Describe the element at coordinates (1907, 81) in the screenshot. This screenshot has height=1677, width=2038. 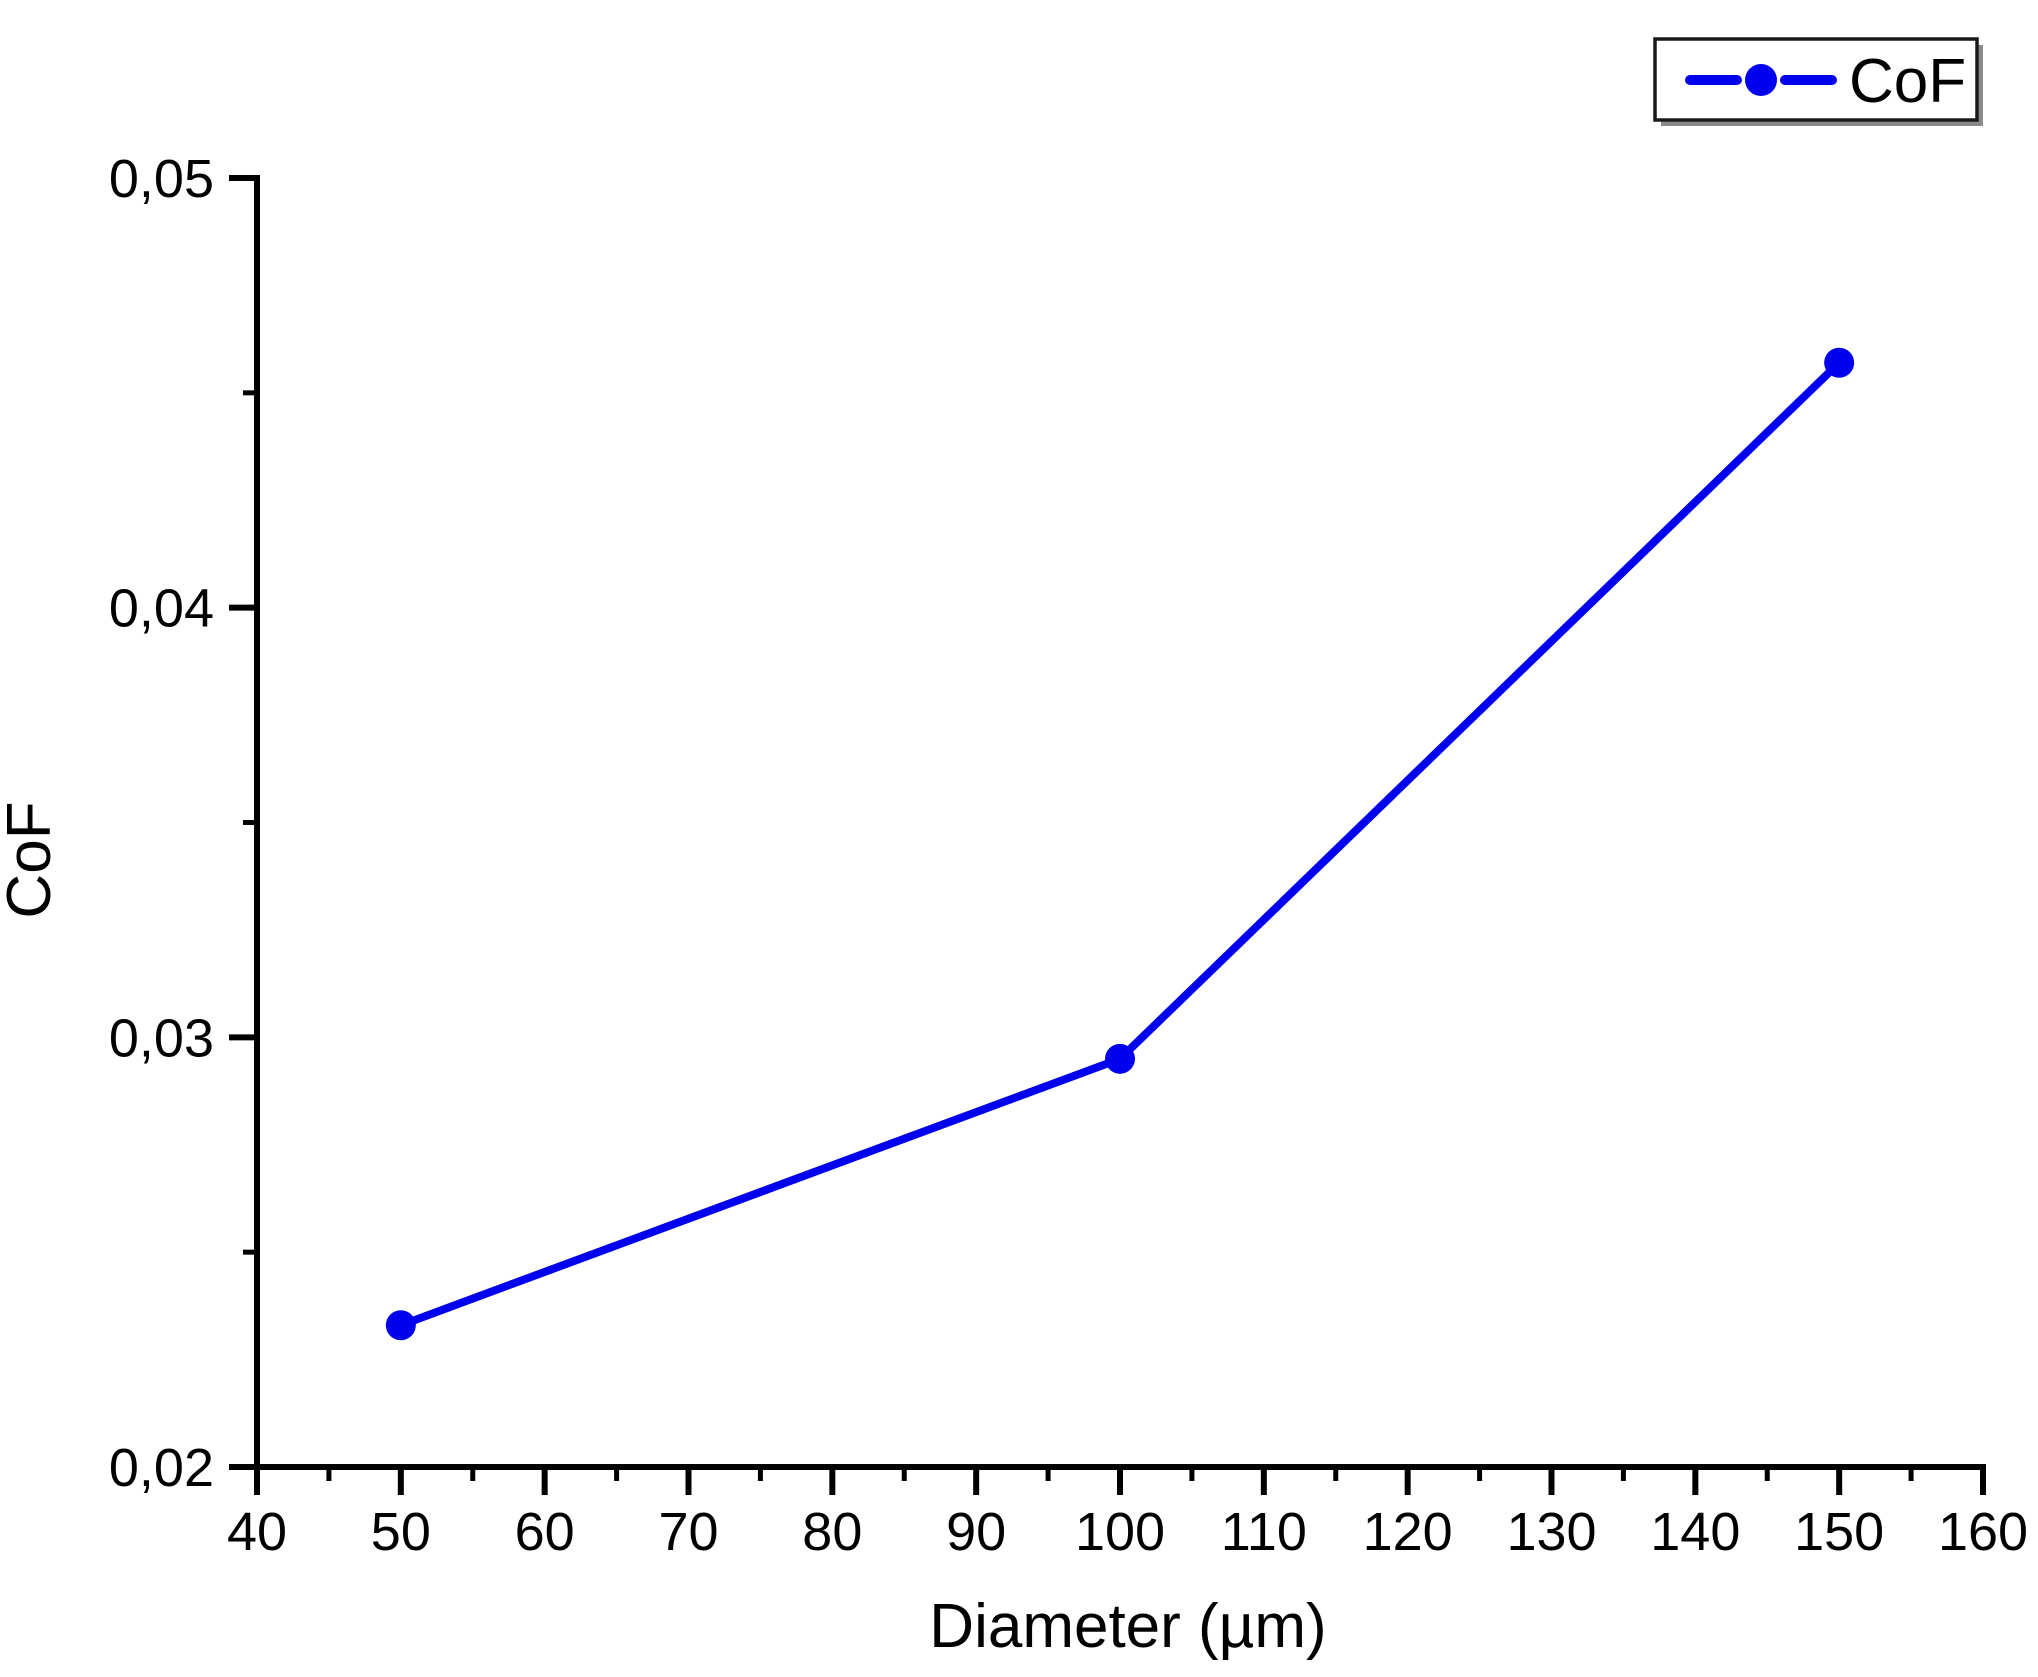
I see `legend-label: CoF` at that location.